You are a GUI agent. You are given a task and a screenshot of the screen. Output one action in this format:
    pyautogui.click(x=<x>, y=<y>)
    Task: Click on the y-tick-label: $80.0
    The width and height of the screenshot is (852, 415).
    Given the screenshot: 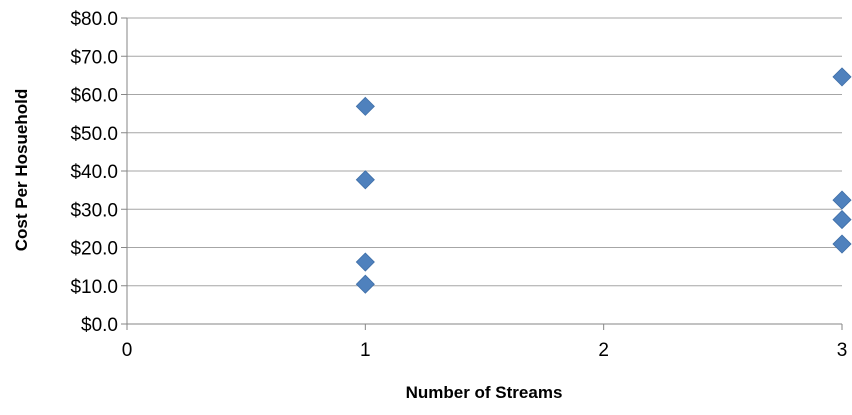 What is the action you would take?
    pyautogui.click(x=94, y=19)
    